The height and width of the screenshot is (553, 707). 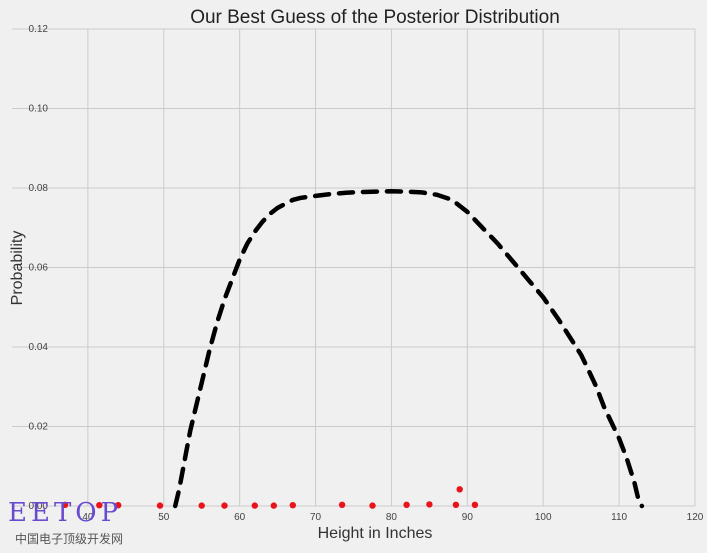 I want to click on y-tick-label: 0.12, so click(x=39, y=29).